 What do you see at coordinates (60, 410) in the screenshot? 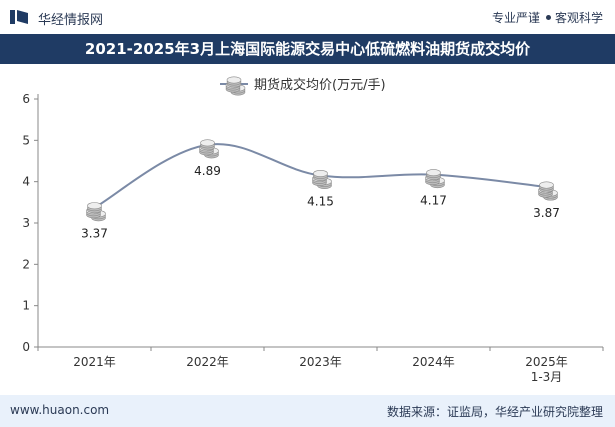
I see `website-link: www.huaon.com` at bounding box center [60, 410].